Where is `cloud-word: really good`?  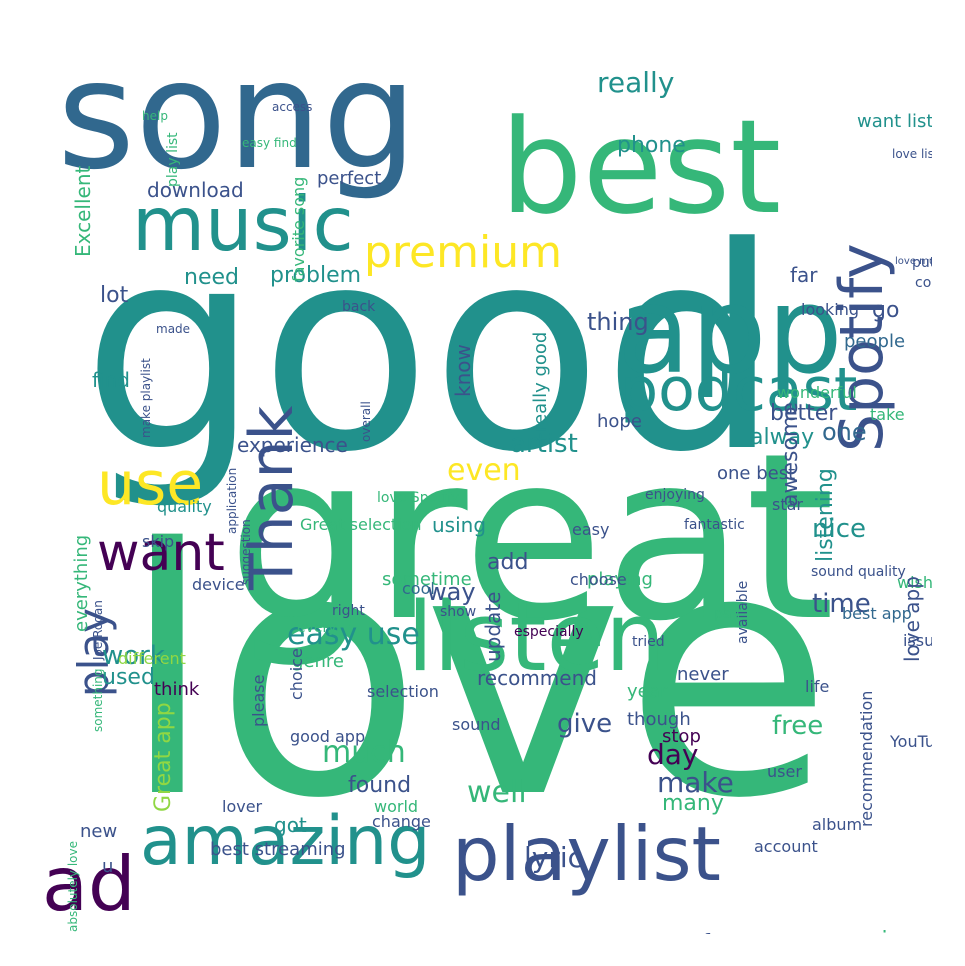 cloud-word: really good is located at coordinates (540, 382).